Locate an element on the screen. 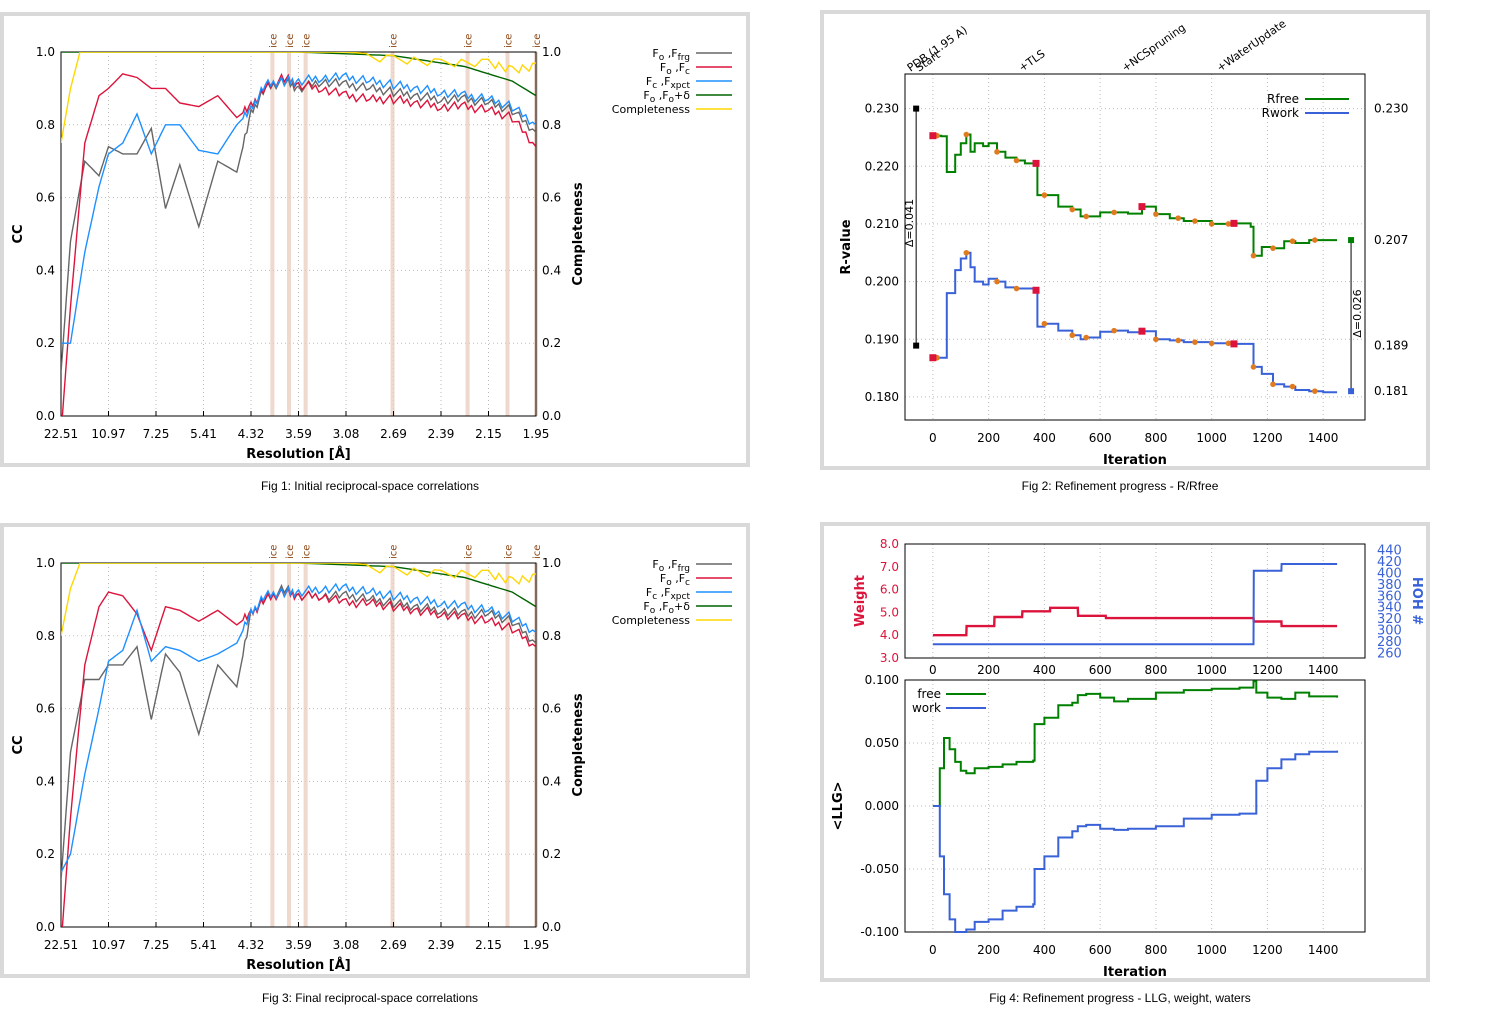  y-tick-label: 0.6 is located at coordinates (45, 709).